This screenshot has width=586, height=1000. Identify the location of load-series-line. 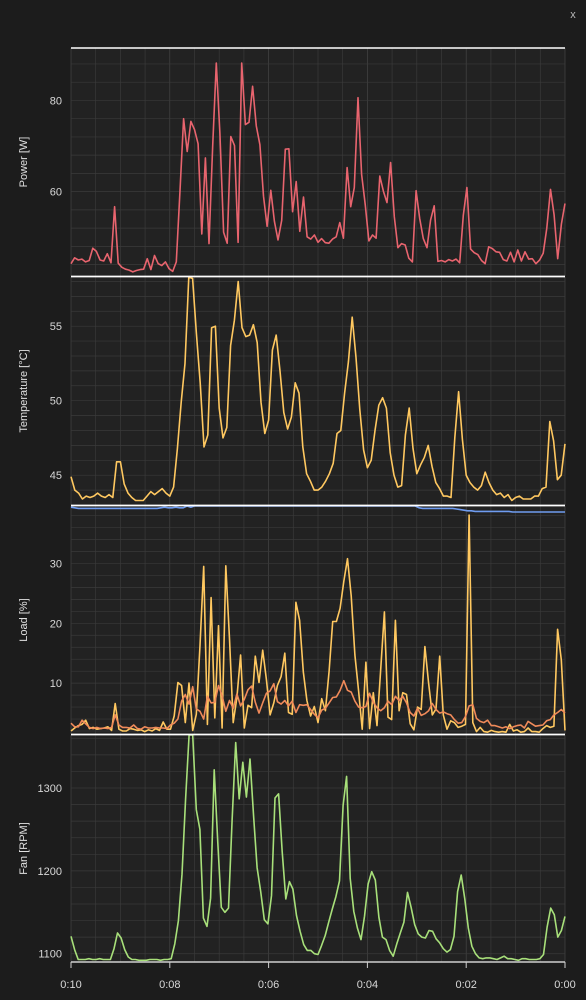
(318, 705).